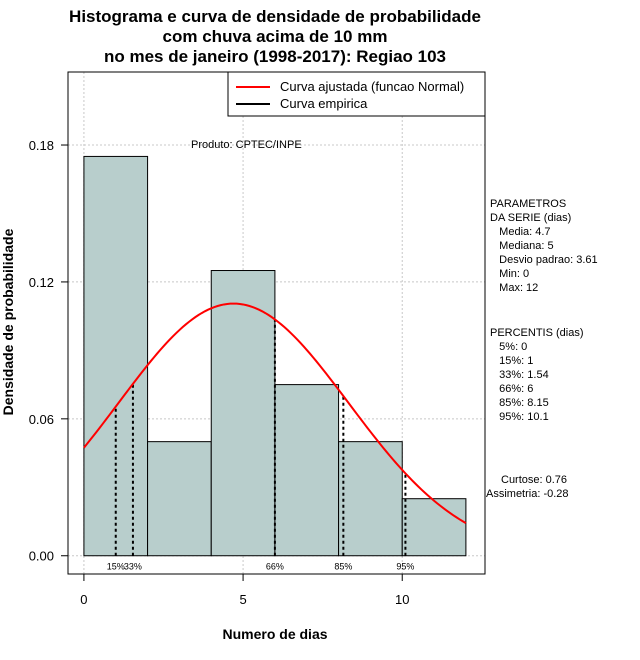  What do you see at coordinates (522, 246) in the screenshot?
I see `parameters-line: Mediana: 5` at bounding box center [522, 246].